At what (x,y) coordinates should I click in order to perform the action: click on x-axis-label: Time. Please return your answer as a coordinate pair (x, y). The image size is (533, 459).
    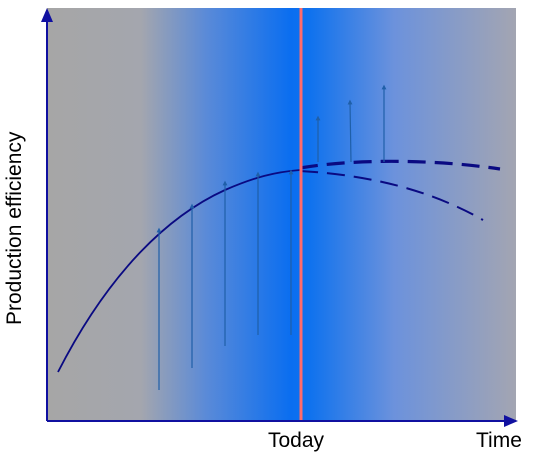
    Looking at the image, I should click on (499, 440).